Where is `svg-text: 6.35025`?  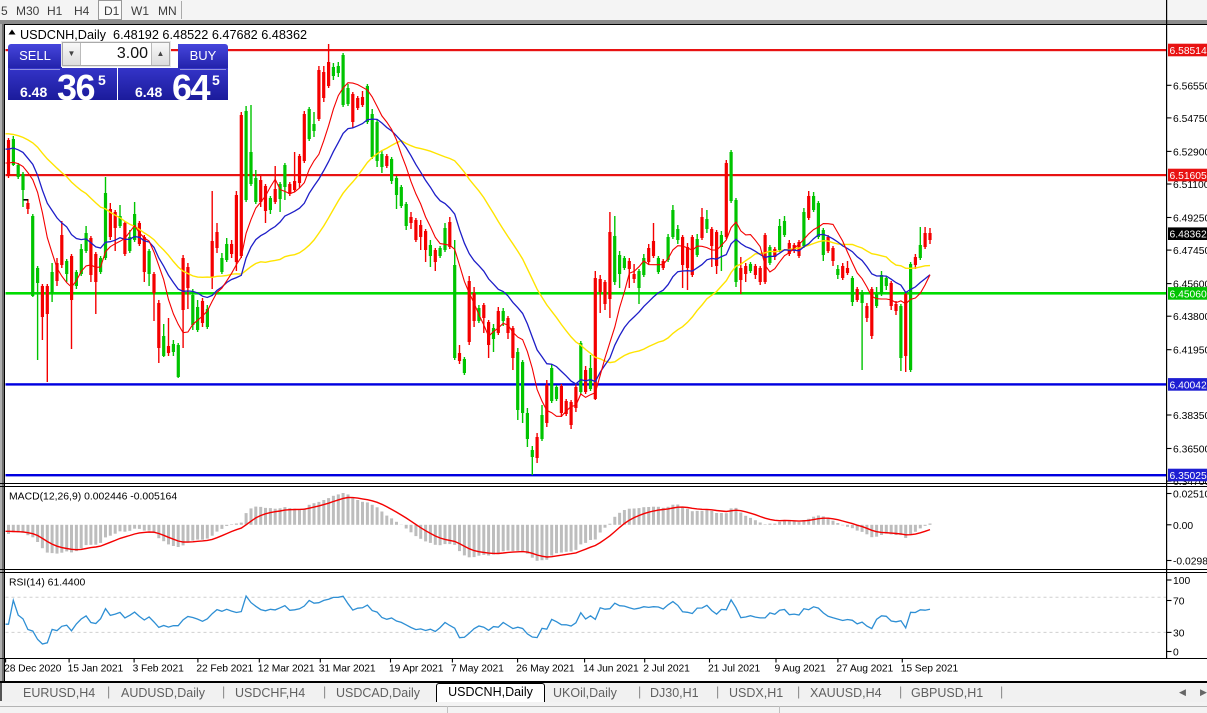 svg-text: 6.35025 is located at coordinates (1188, 476).